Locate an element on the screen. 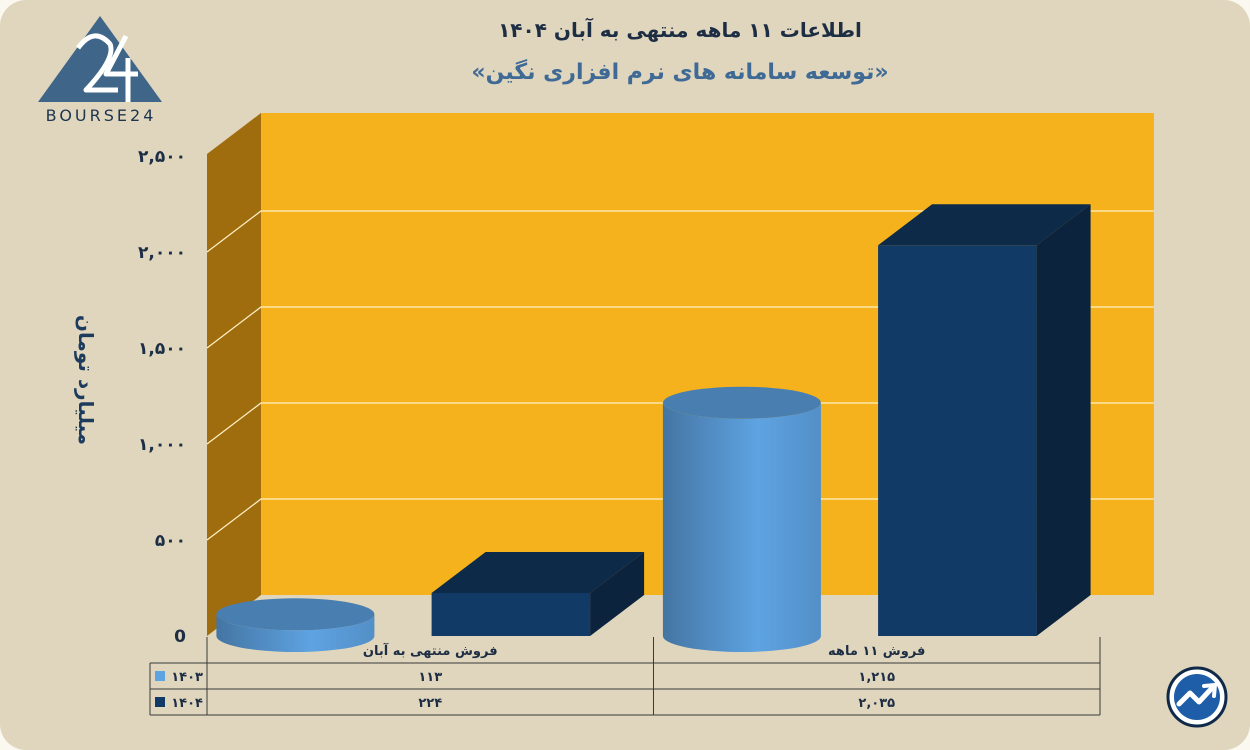  bourse24-logo-icon is located at coordinates (100, 59).